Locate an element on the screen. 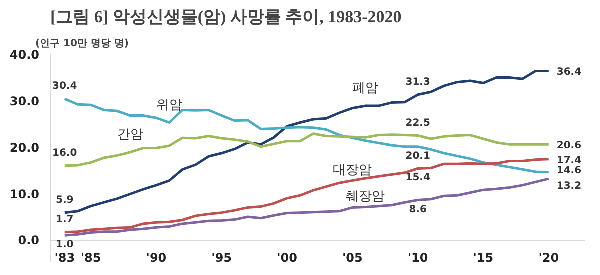 This screenshot has width=600, height=275. series-label: 폐암 is located at coordinates (365, 88).